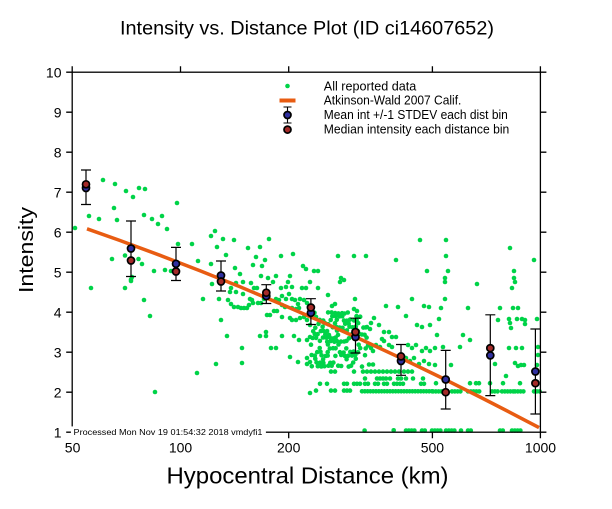  What do you see at coordinates (58, 353) in the screenshot?
I see `svg-text: 3` at bounding box center [58, 353].